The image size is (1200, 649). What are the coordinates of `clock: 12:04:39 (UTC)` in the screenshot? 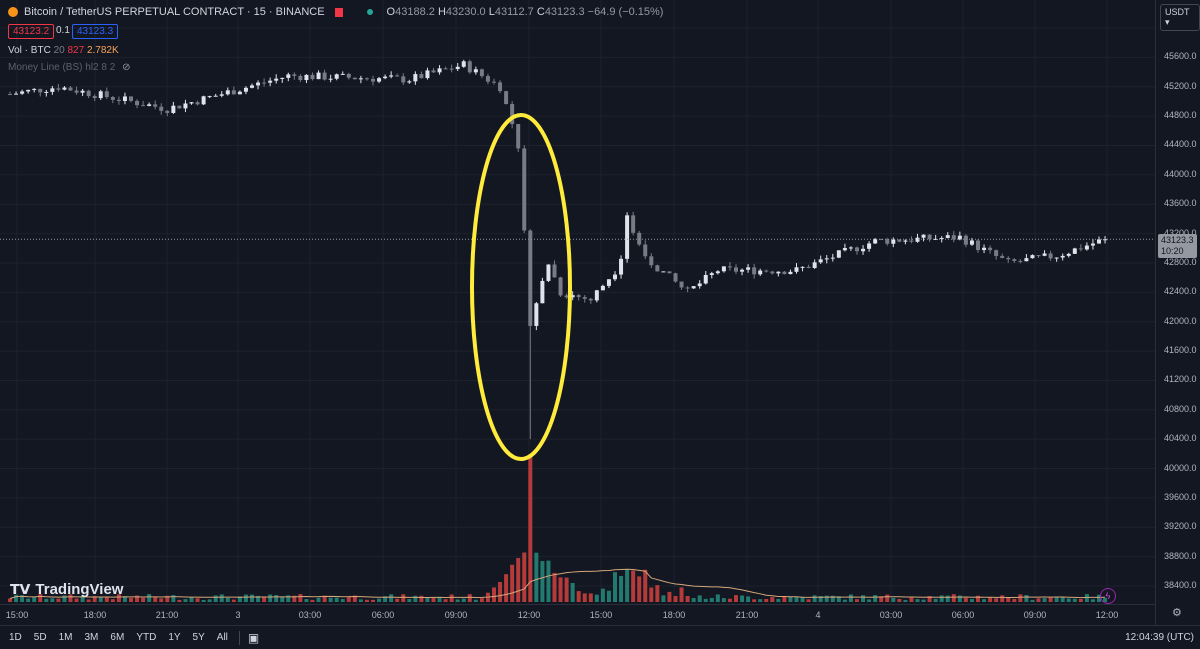 It's located at (1159, 637).